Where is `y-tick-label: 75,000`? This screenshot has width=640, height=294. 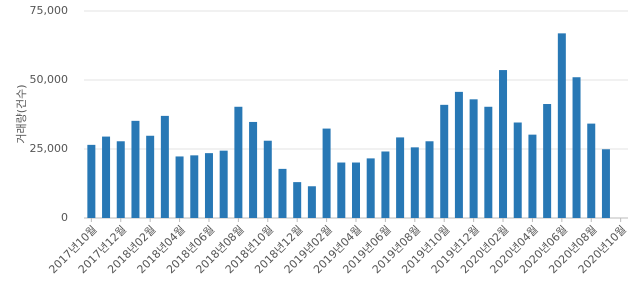 y-tick-label: 75,000 is located at coordinates (49, 10).